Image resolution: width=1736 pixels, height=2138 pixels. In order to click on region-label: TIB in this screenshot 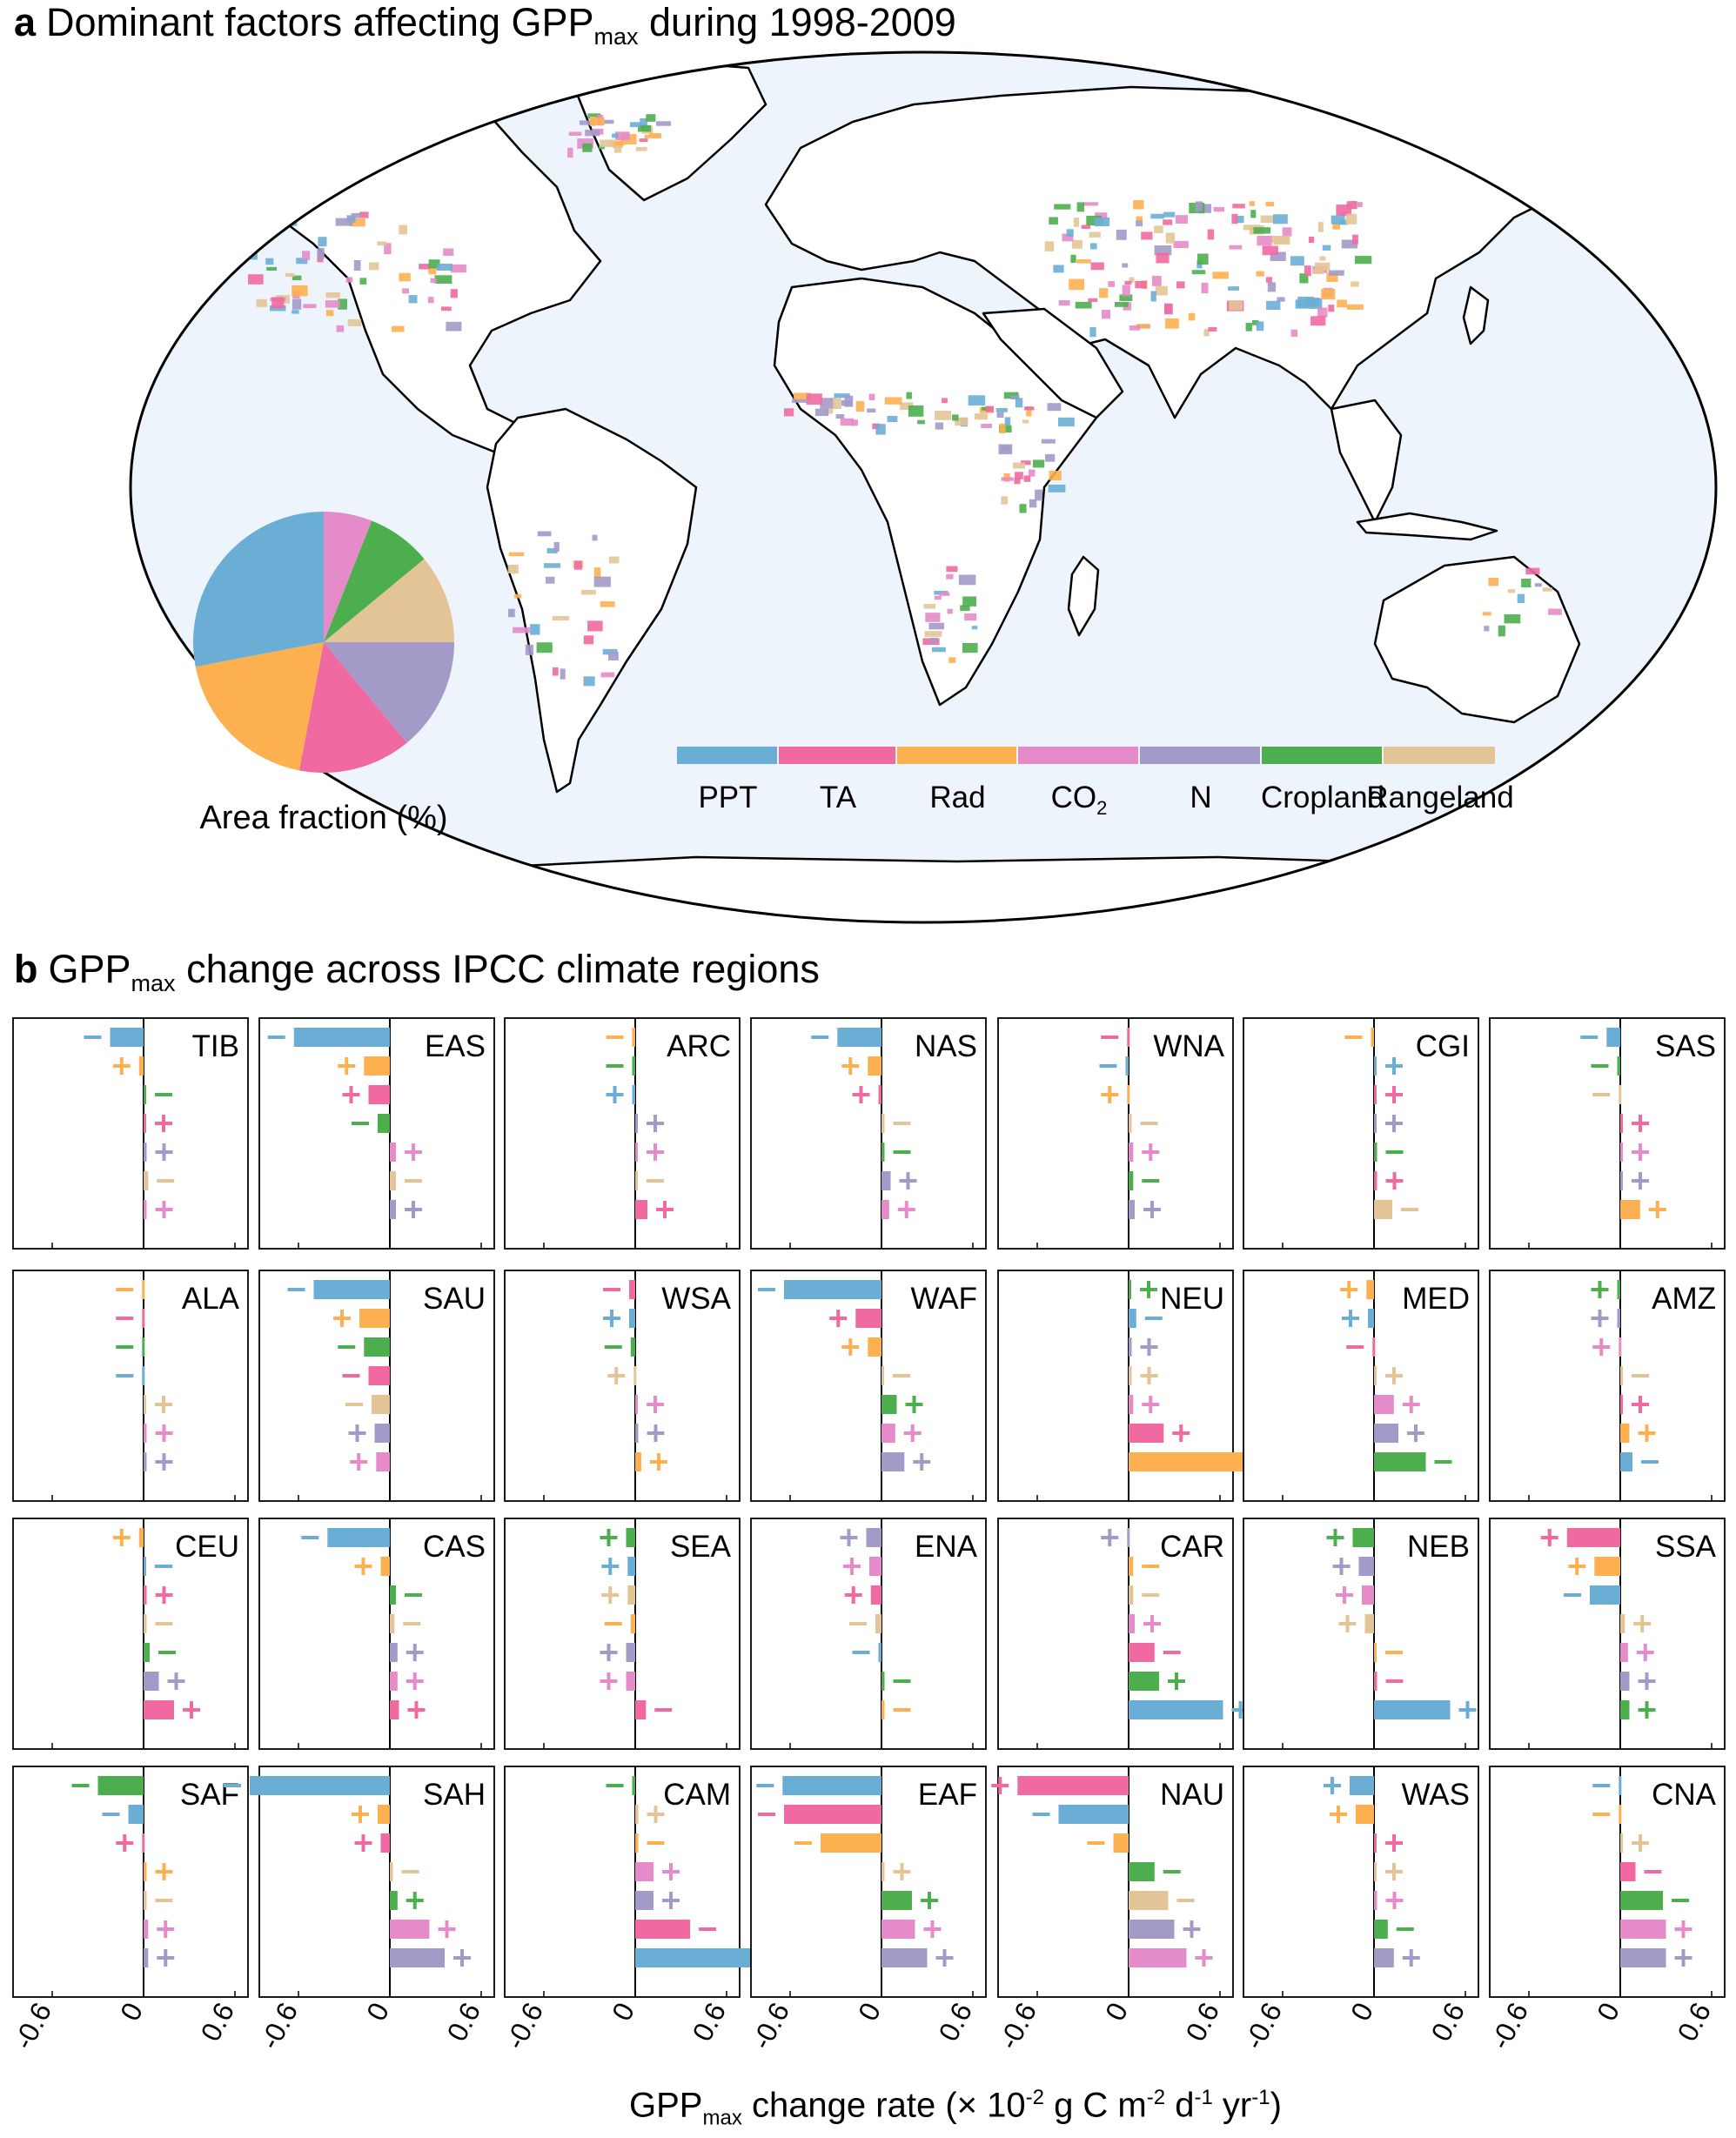, I will do `click(215, 1046)`.